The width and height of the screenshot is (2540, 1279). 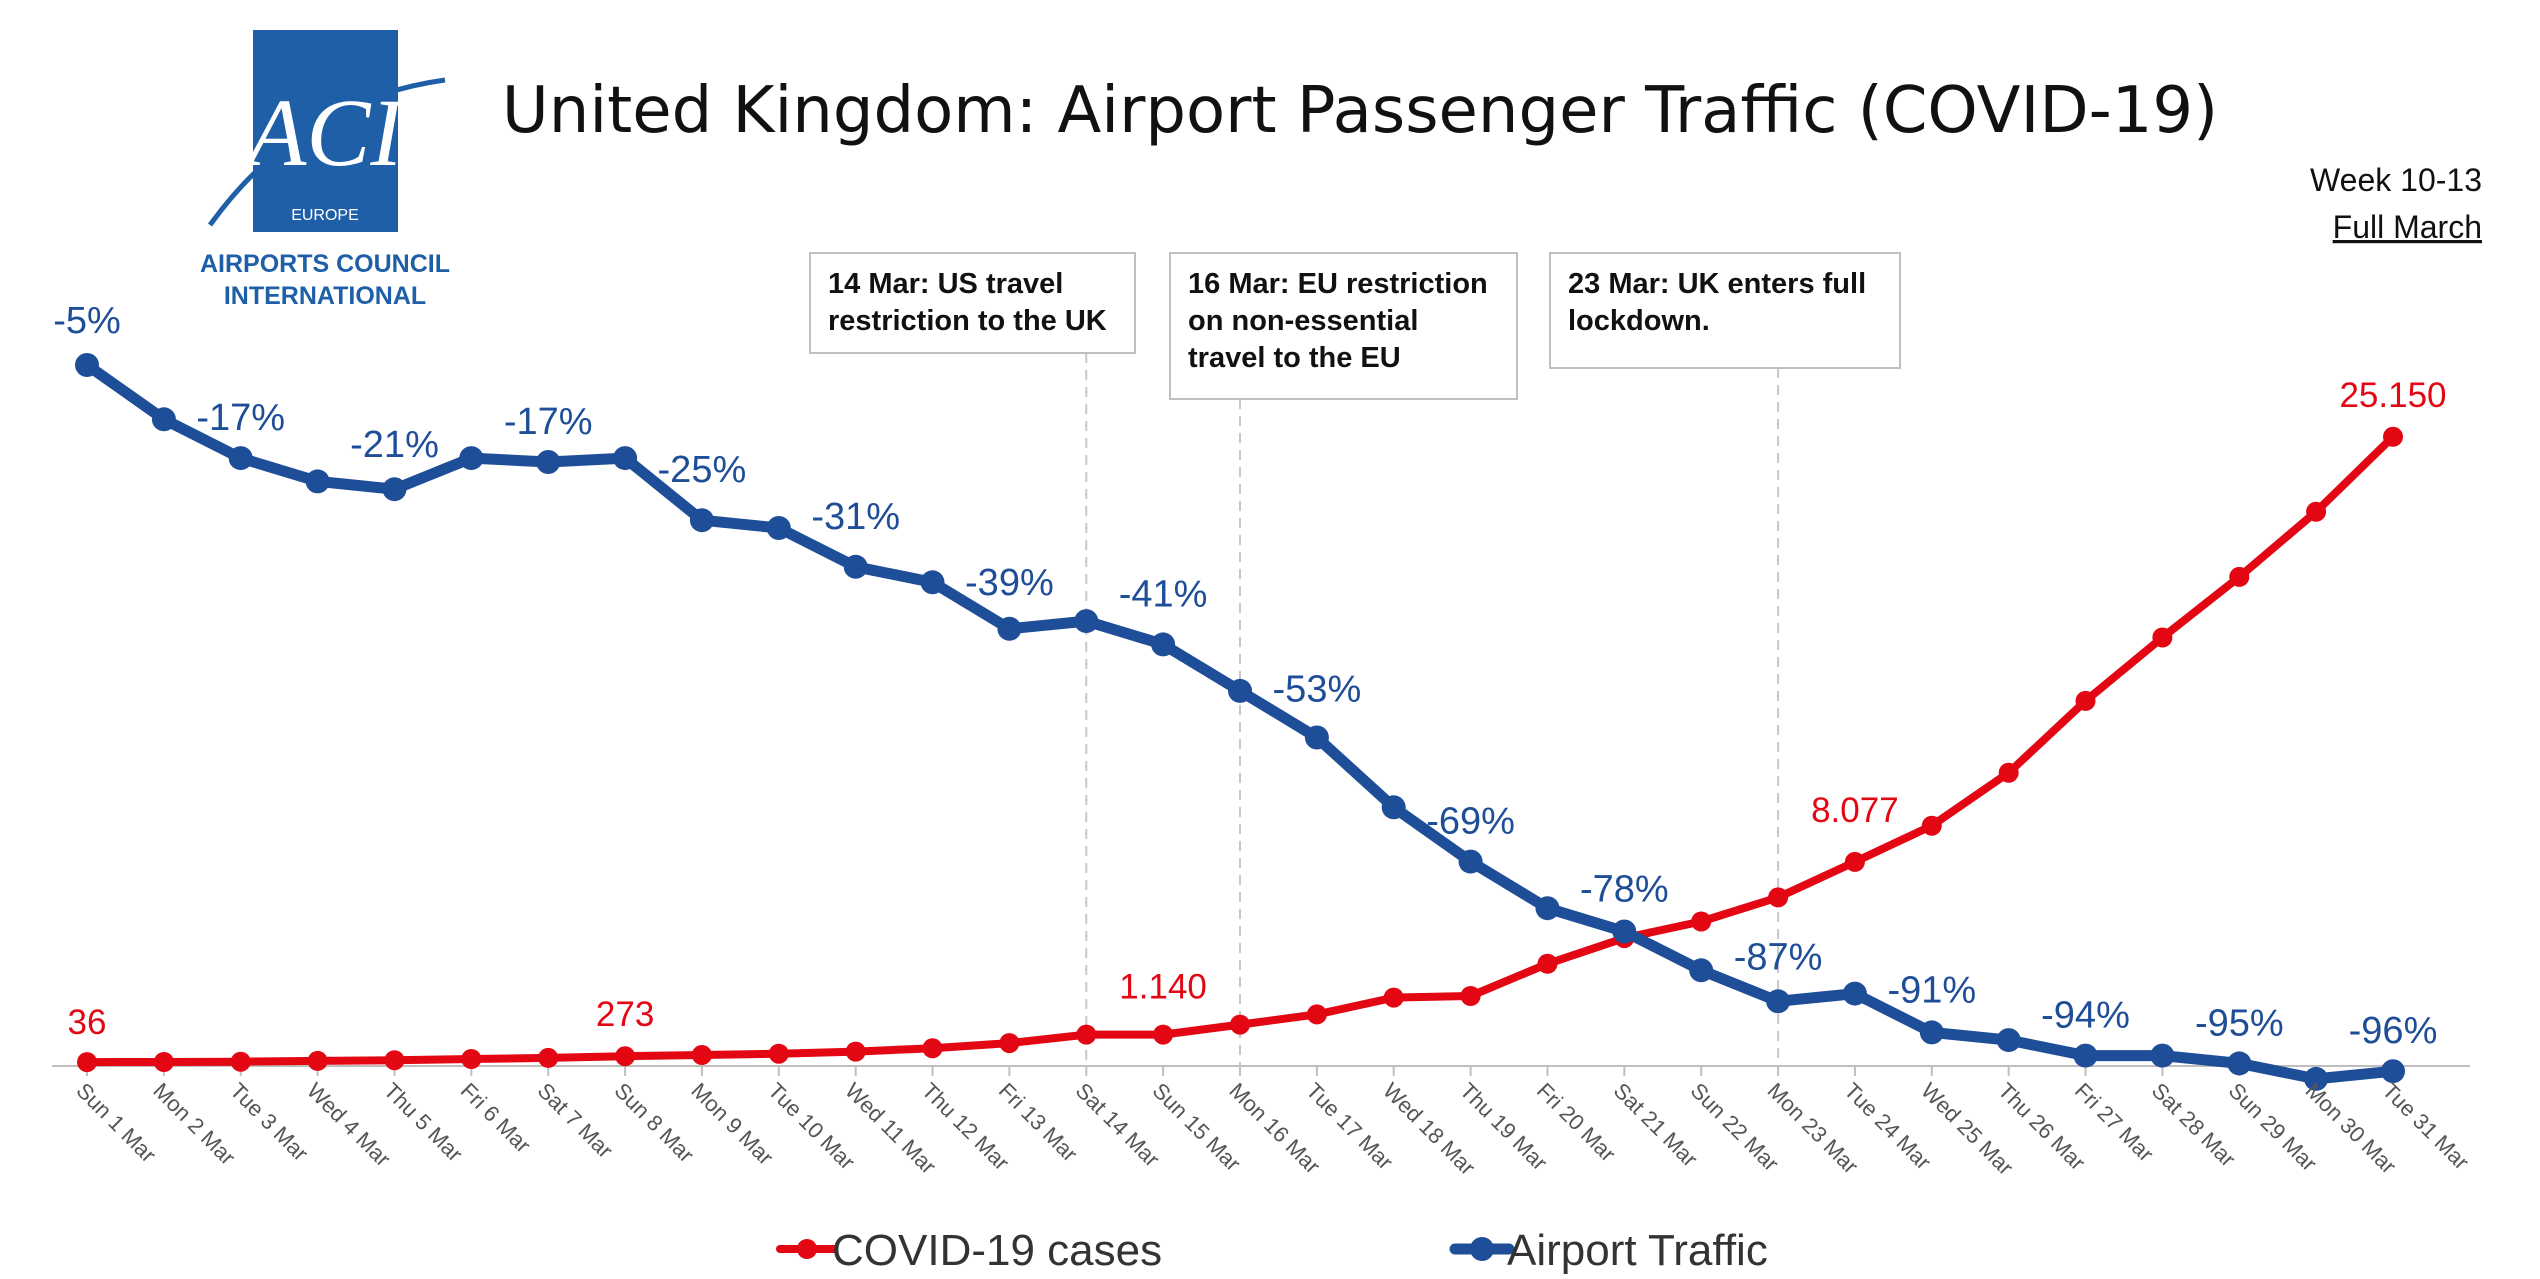 What do you see at coordinates (2392, 395) in the screenshot?
I see `covid-data-label: 25.150` at bounding box center [2392, 395].